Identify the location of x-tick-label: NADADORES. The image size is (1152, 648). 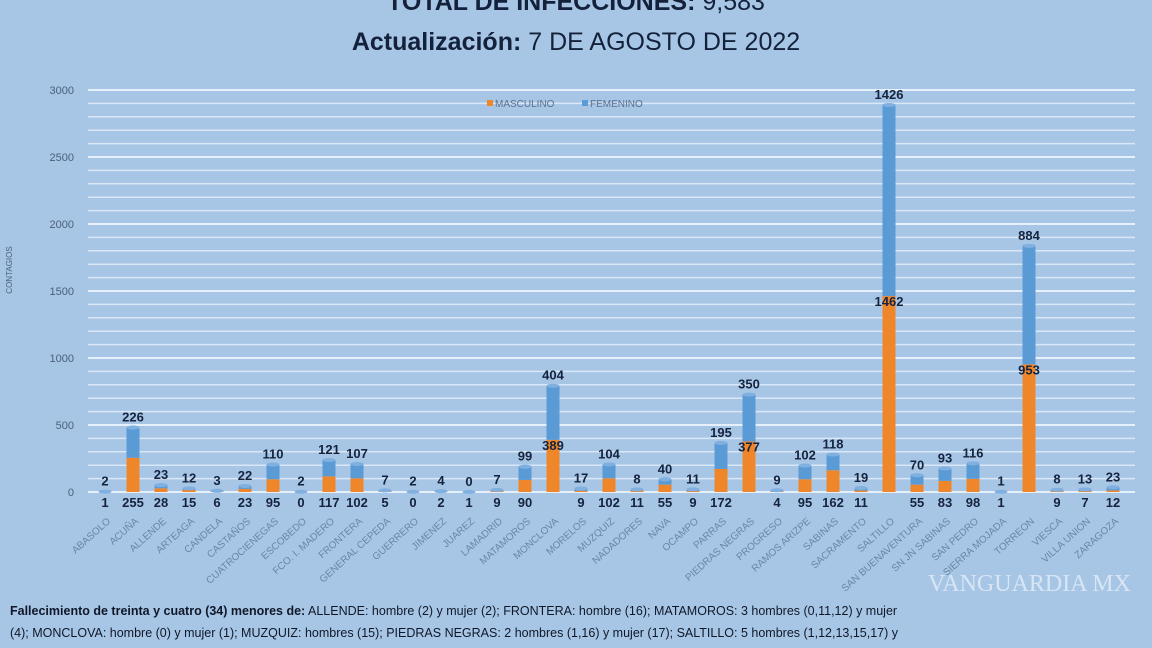
(618, 541).